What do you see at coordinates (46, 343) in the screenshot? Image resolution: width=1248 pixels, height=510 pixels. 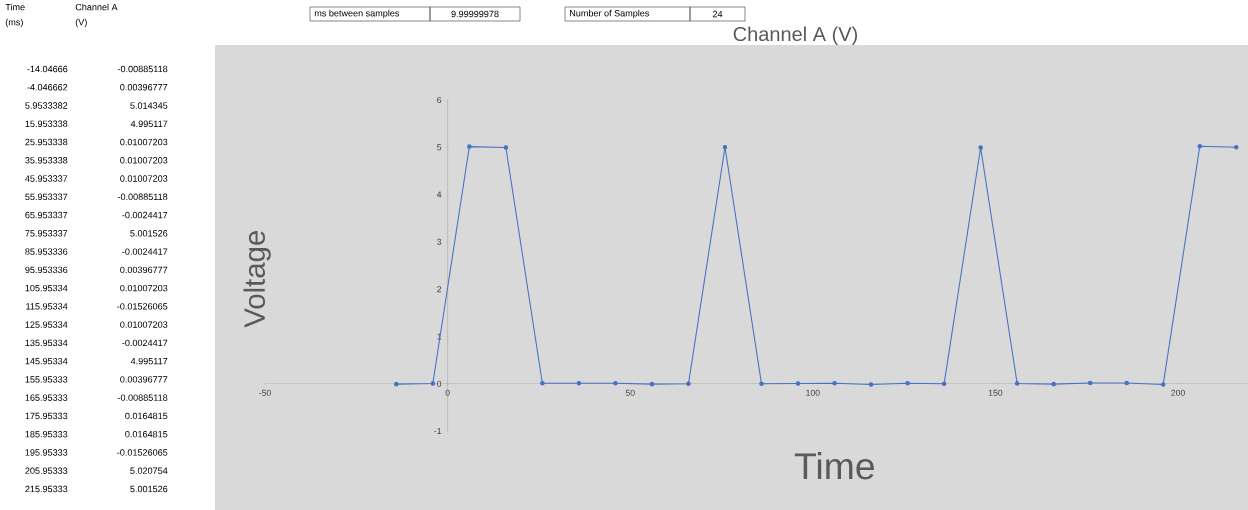 I see `text: 135.95334` at bounding box center [46, 343].